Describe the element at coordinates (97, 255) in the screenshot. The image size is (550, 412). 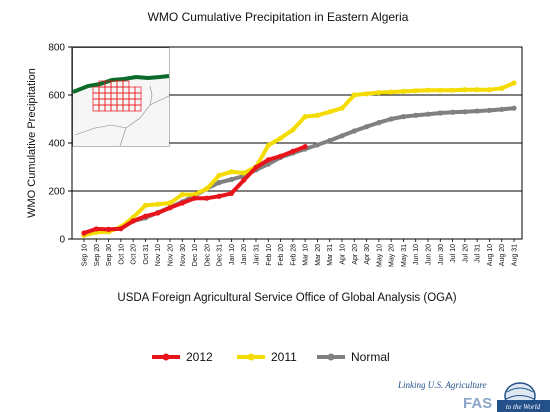
I see `x-tick-label: Sep 20` at that location.